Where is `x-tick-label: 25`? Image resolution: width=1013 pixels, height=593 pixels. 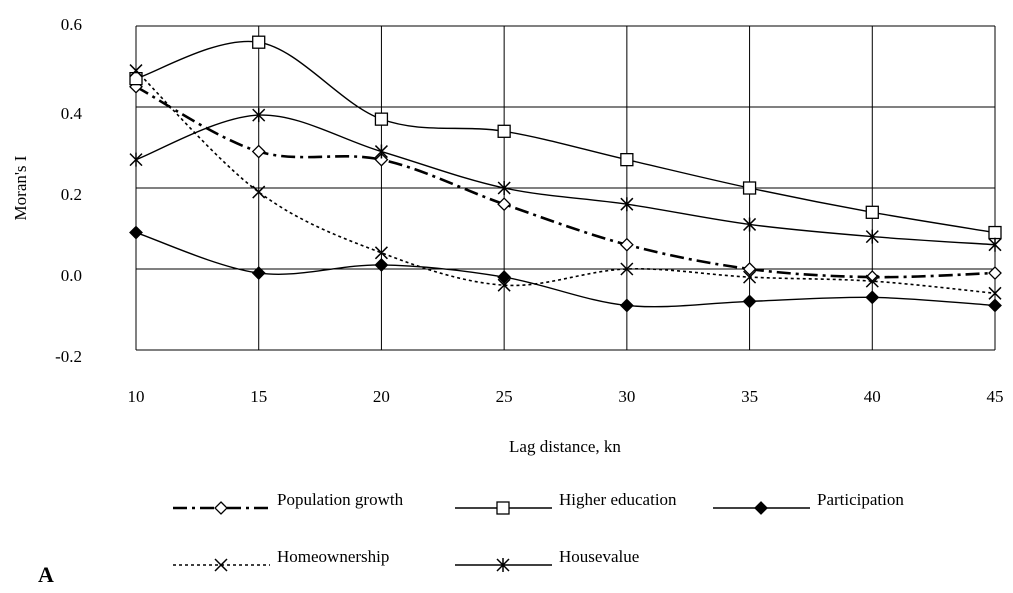
x-tick-label: 25 is located at coordinates (504, 396).